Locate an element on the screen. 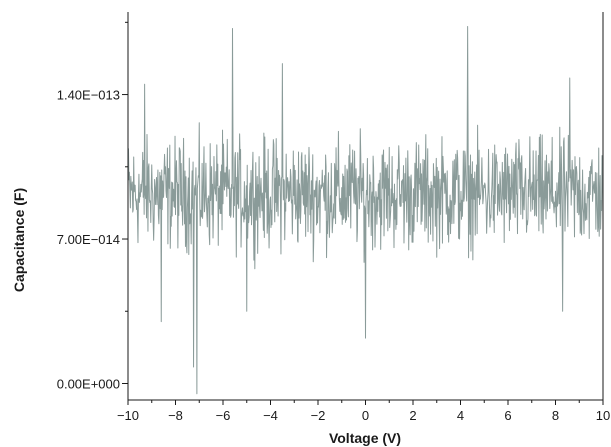 This screenshot has width=611, height=447. x-tick-label: −6 is located at coordinates (223, 415).